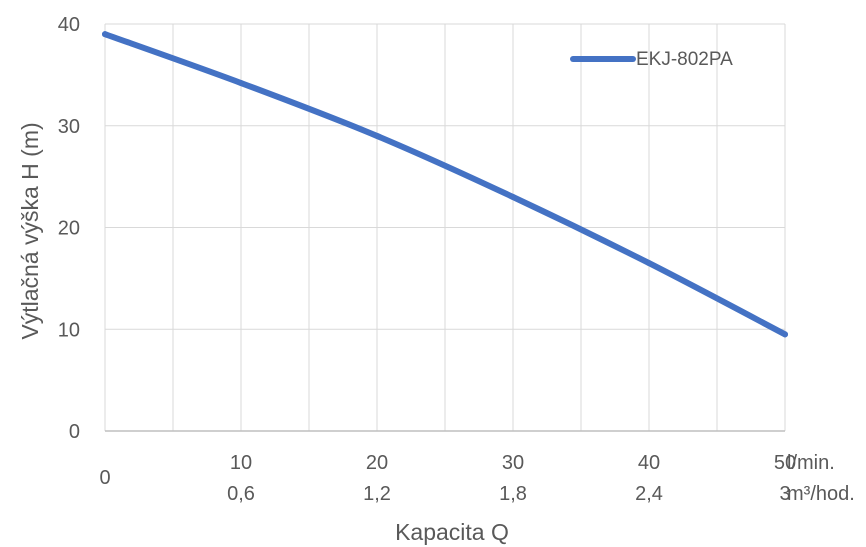 This screenshot has width=866, height=547. What do you see at coordinates (74, 432) in the screenshot?
I see `y-tick-label: 0` at bounding box center [74, 432].